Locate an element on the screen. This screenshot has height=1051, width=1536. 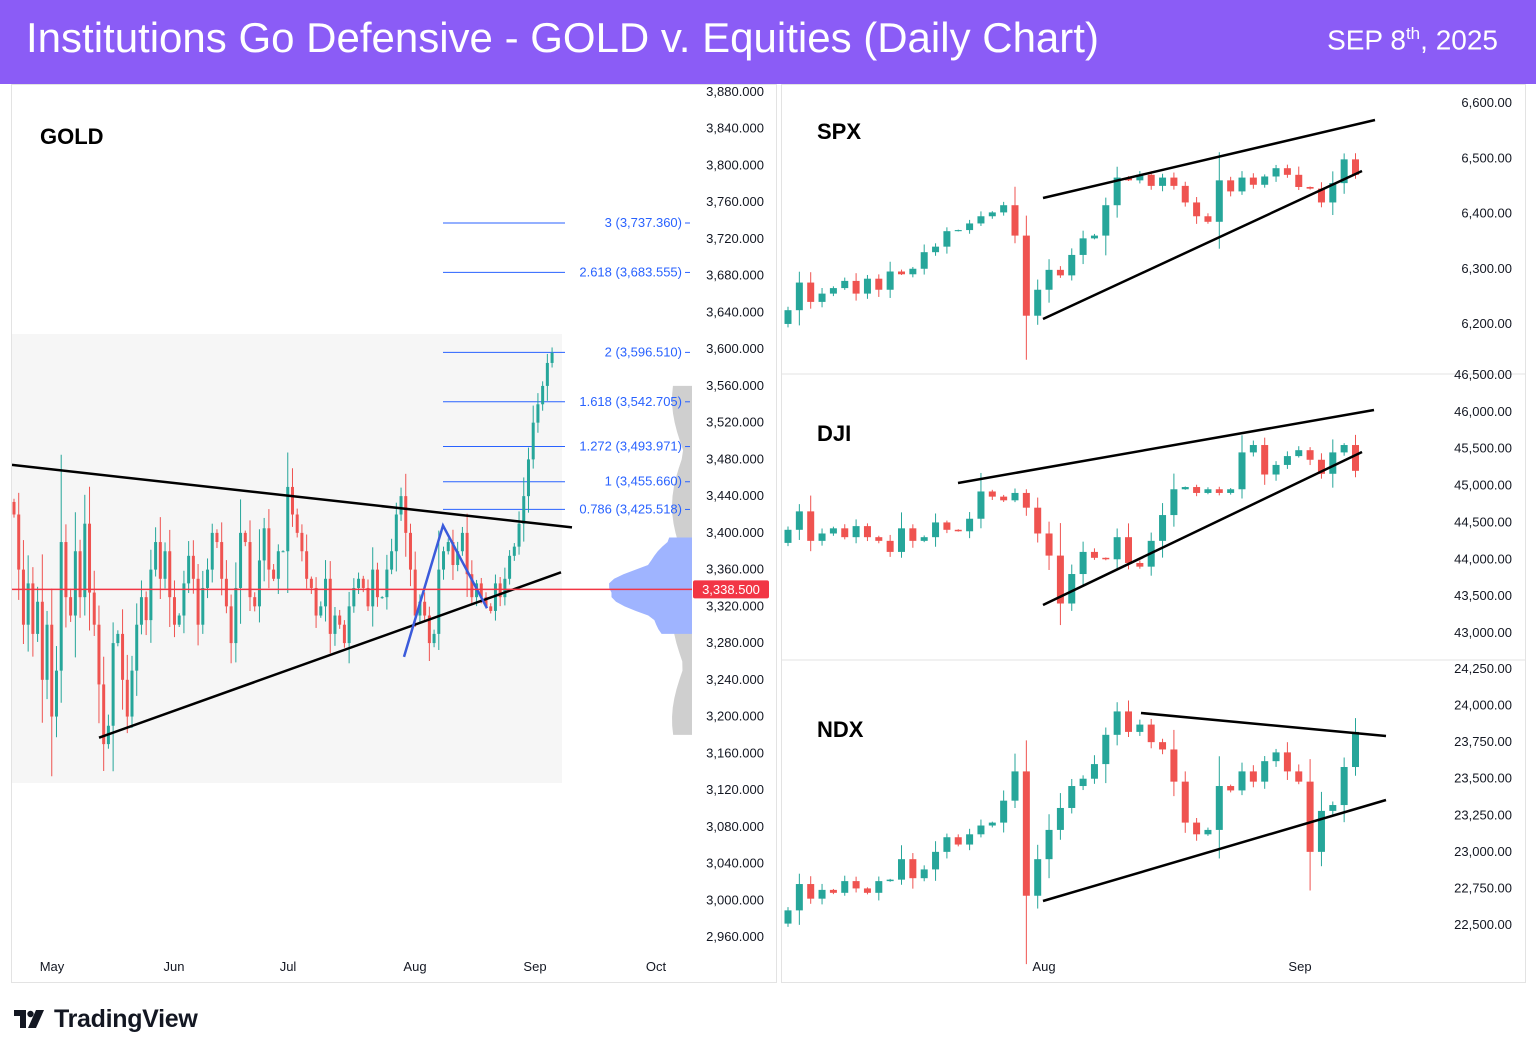
fib-level-label: 3 (3,737.360) is located at coordinates (643, 222).